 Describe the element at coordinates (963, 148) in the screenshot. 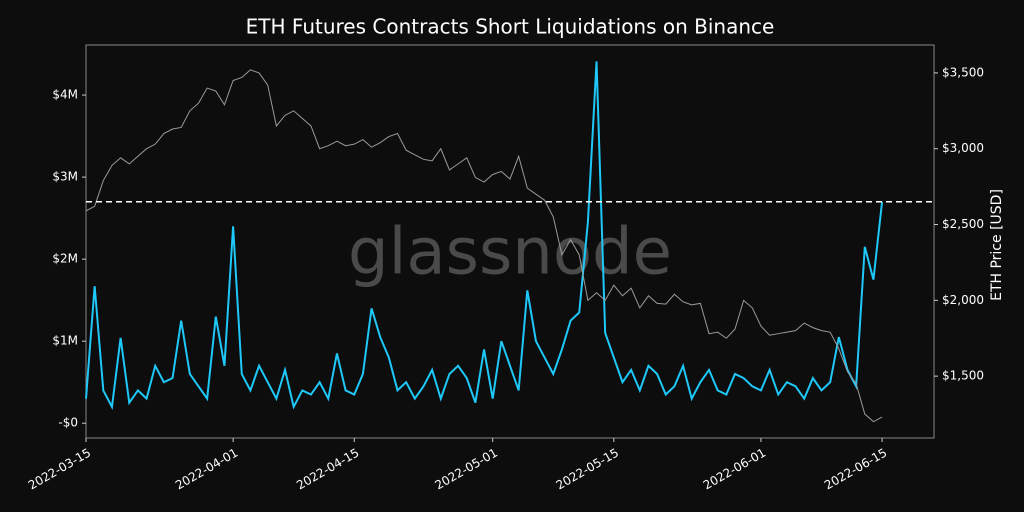

I see `y2-tick-label: $3,000` at that location.